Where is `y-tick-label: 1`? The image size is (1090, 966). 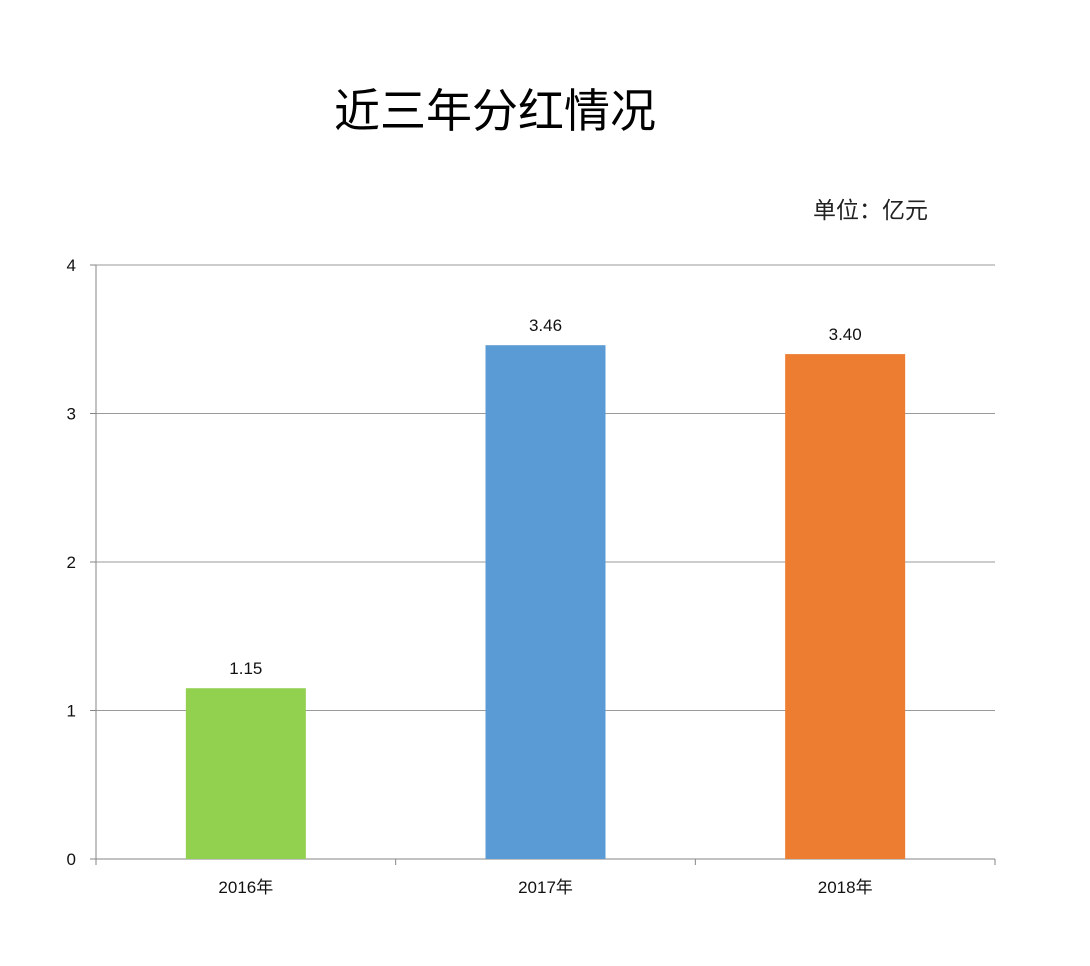 y-tick-label: 1 is located at coordinates (71, 711).